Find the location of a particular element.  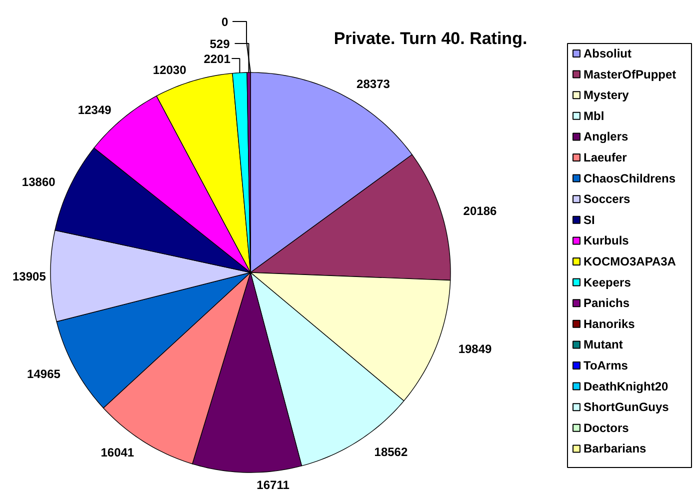

data-label: 529 is located at coordinates (220, 44).